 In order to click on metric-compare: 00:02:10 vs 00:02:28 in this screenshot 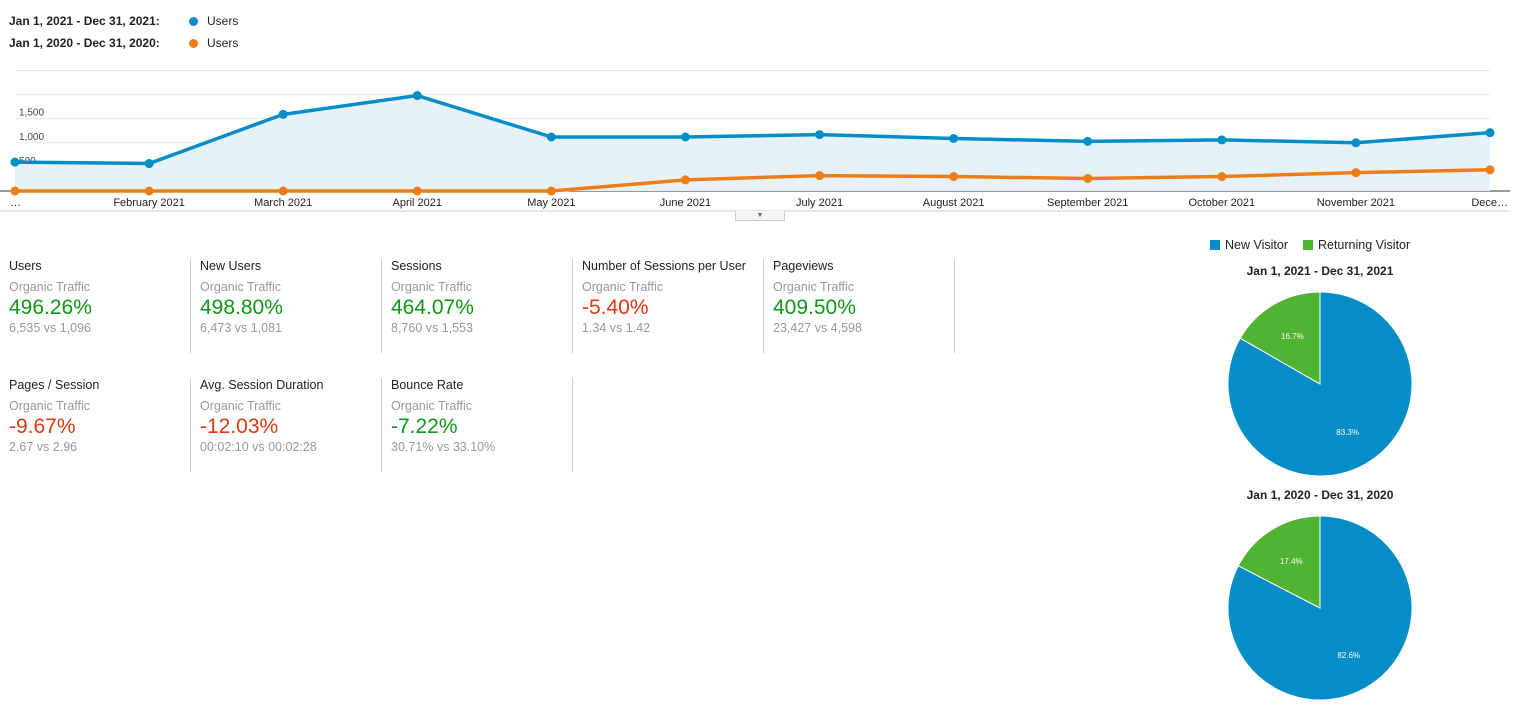, I will do `click(258, 447)`.